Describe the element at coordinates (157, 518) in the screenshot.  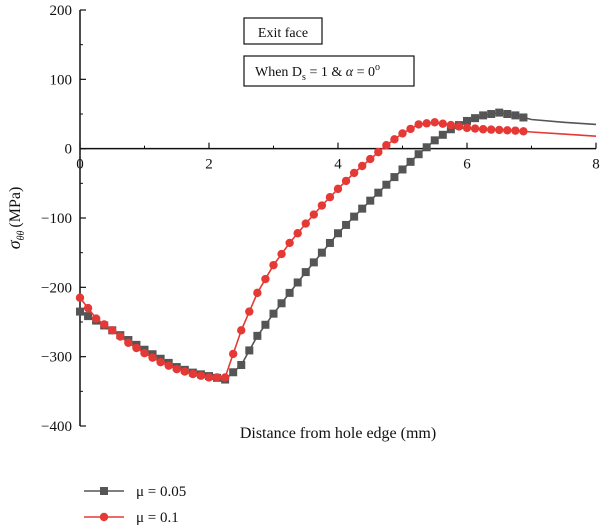
I see `legend-label: μ = 0.1` at that location.